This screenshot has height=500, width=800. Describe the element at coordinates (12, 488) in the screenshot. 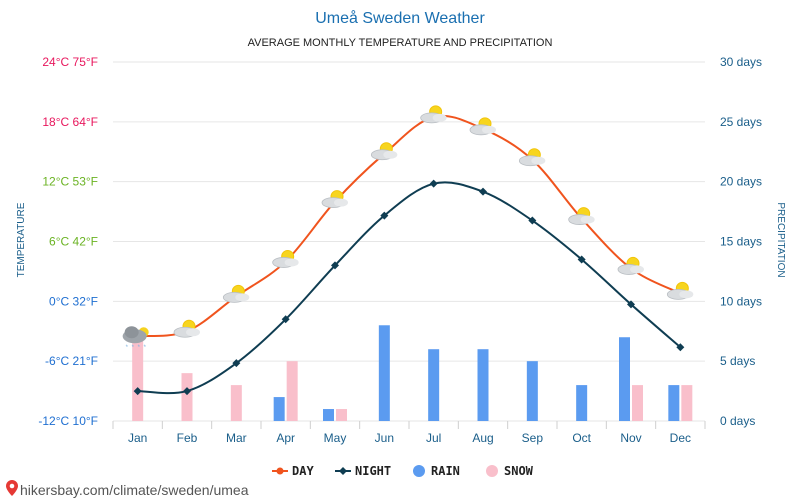

I see `location-pin-icon` at that location.